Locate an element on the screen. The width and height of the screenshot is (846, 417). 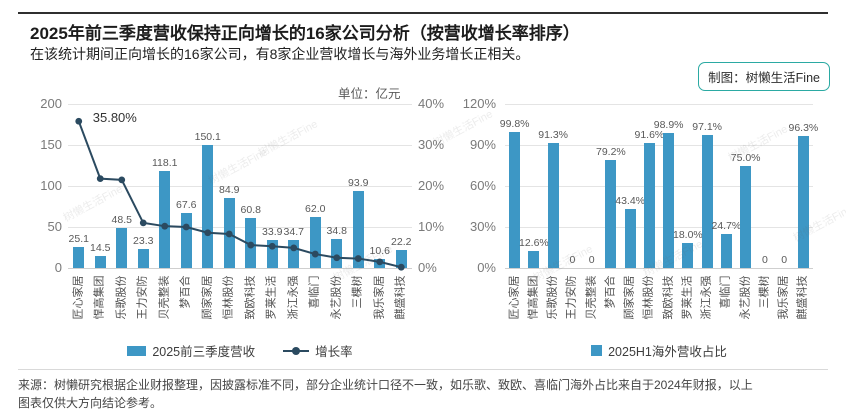
y-axis-tick: 20% is located at coordinates (431, 185).